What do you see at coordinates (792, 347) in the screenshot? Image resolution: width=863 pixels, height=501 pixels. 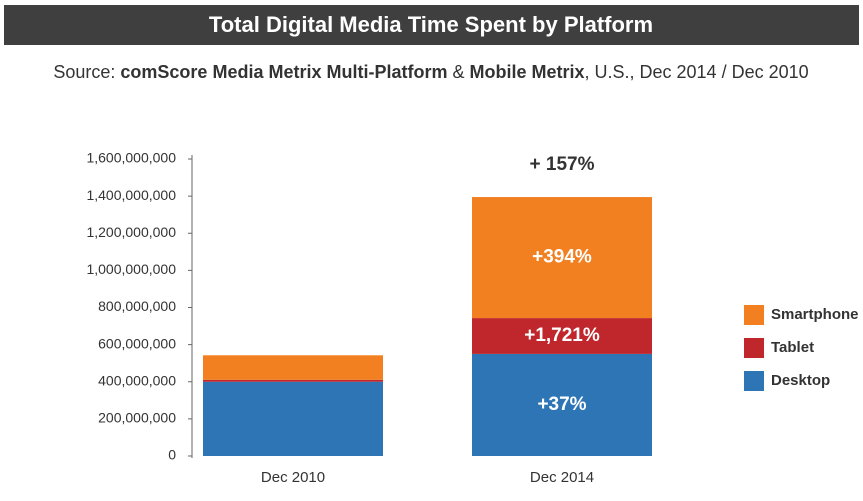 I see `legend-label: Tablet` at bounding box center [792, 347].